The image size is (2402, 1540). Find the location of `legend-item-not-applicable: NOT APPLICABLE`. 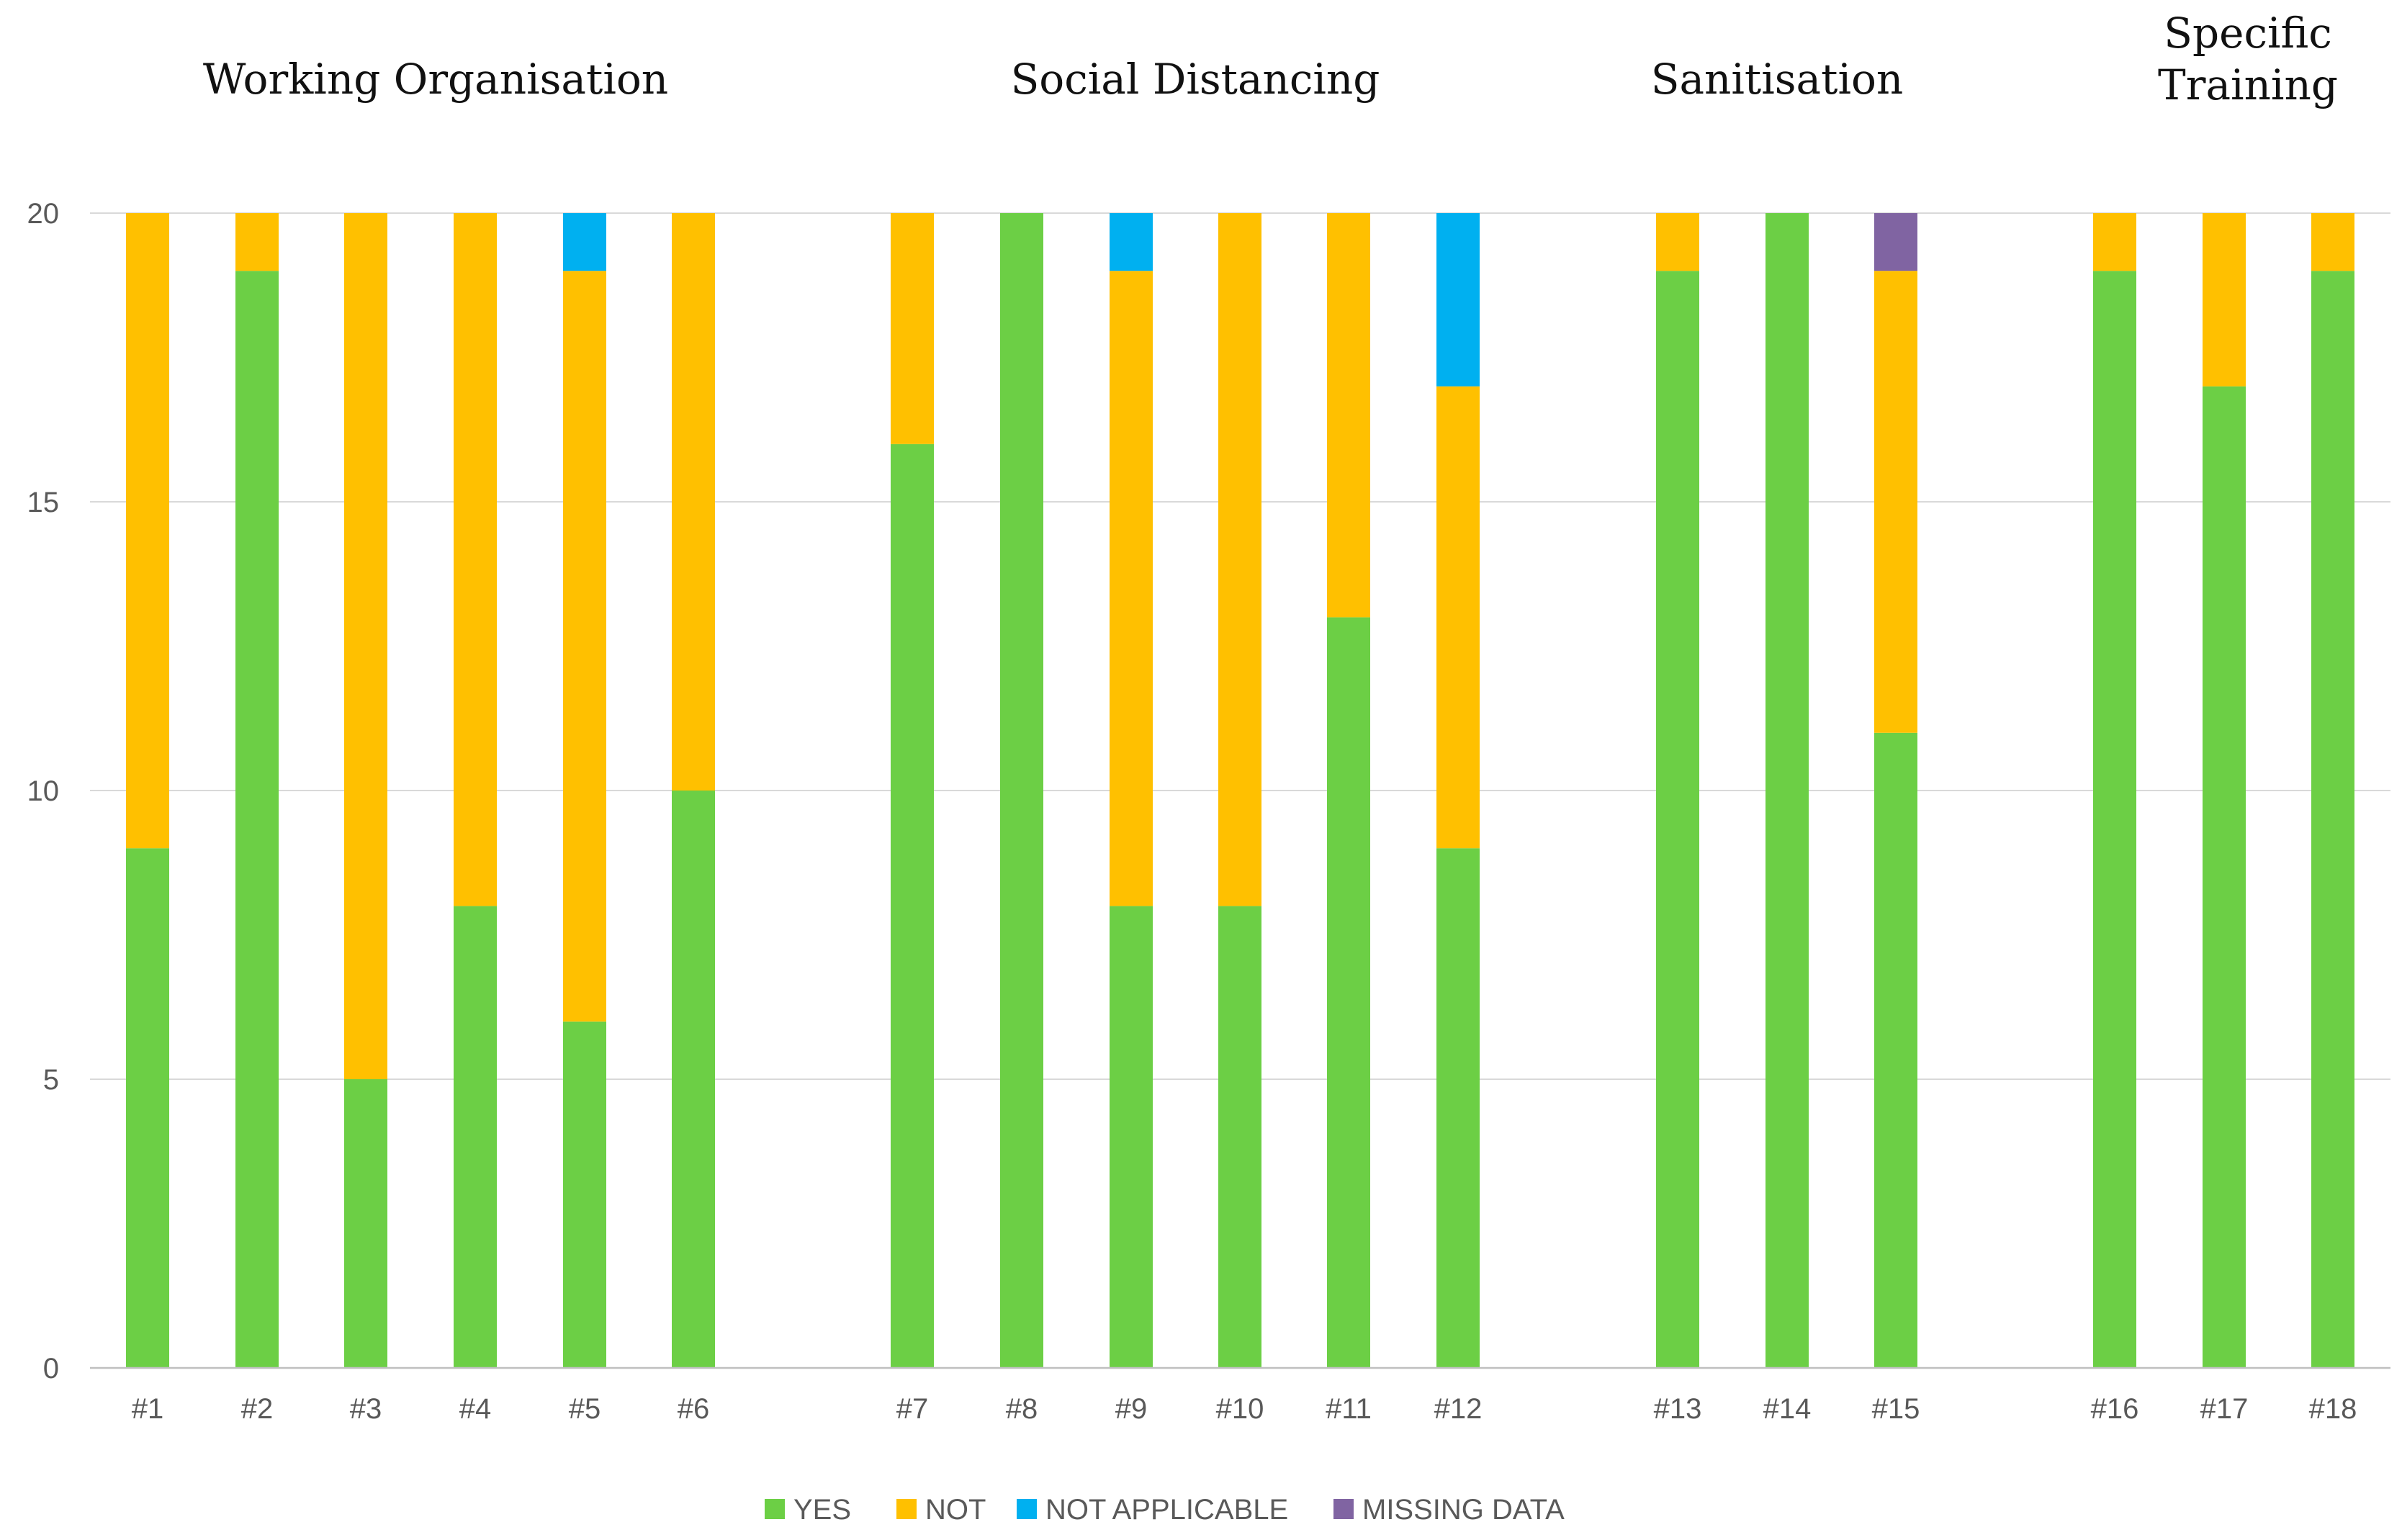

legend-item-not-applicable: NOT APPLICABLE is located at coordinates (1152, 1510).